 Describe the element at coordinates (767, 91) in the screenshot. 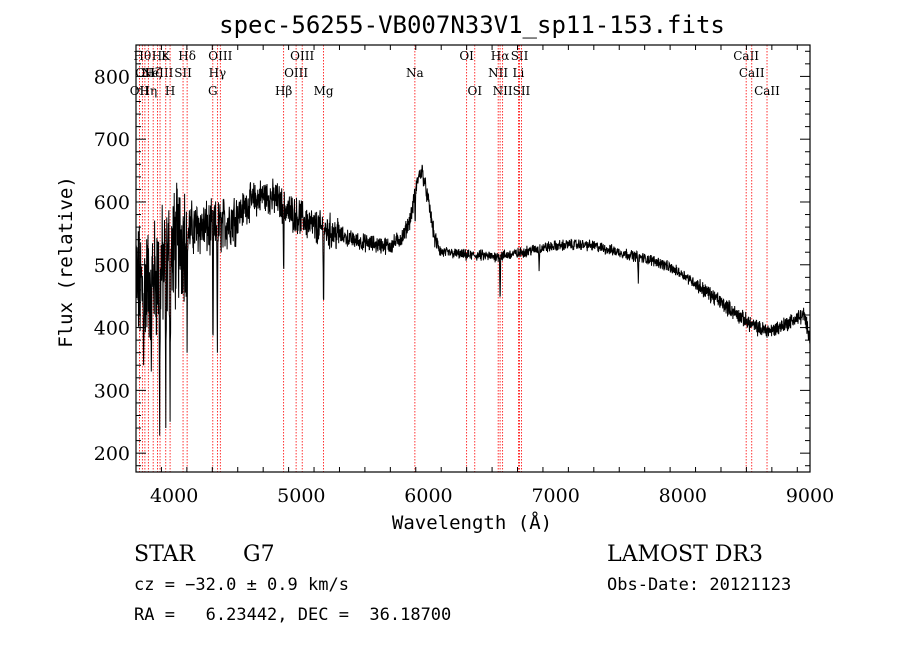

I see `line-label-29: CaII` at that location.